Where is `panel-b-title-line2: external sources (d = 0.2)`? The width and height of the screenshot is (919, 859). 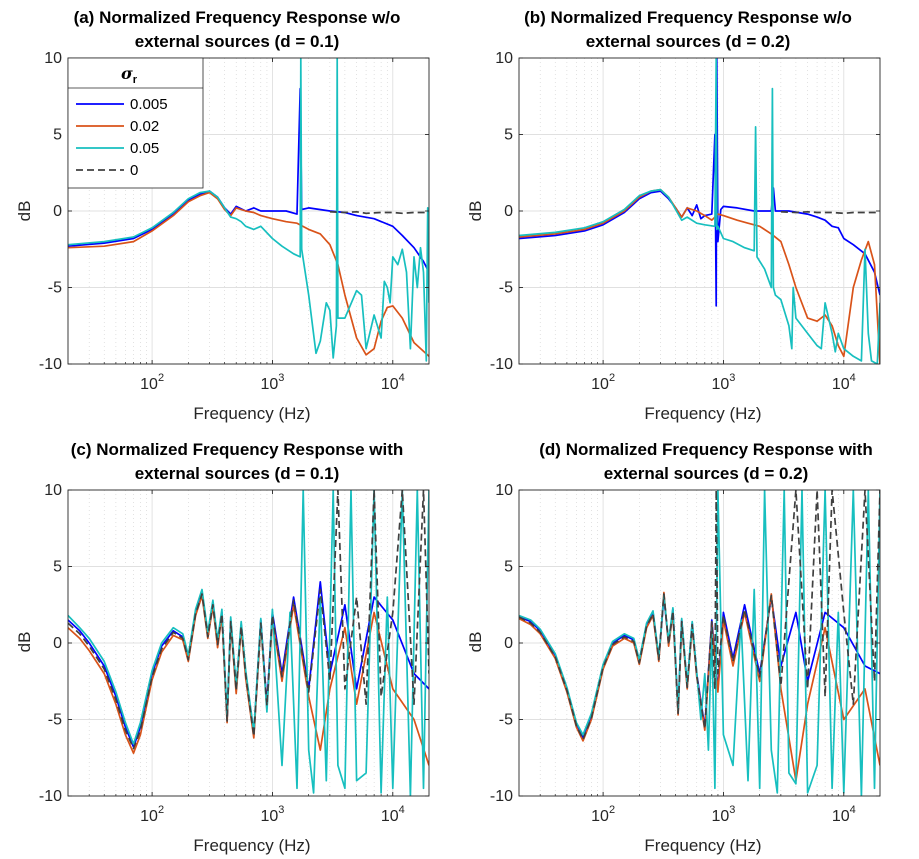
panel-b-title-line2: external sources (d = 0.2) is located at coordinates (688, 41).